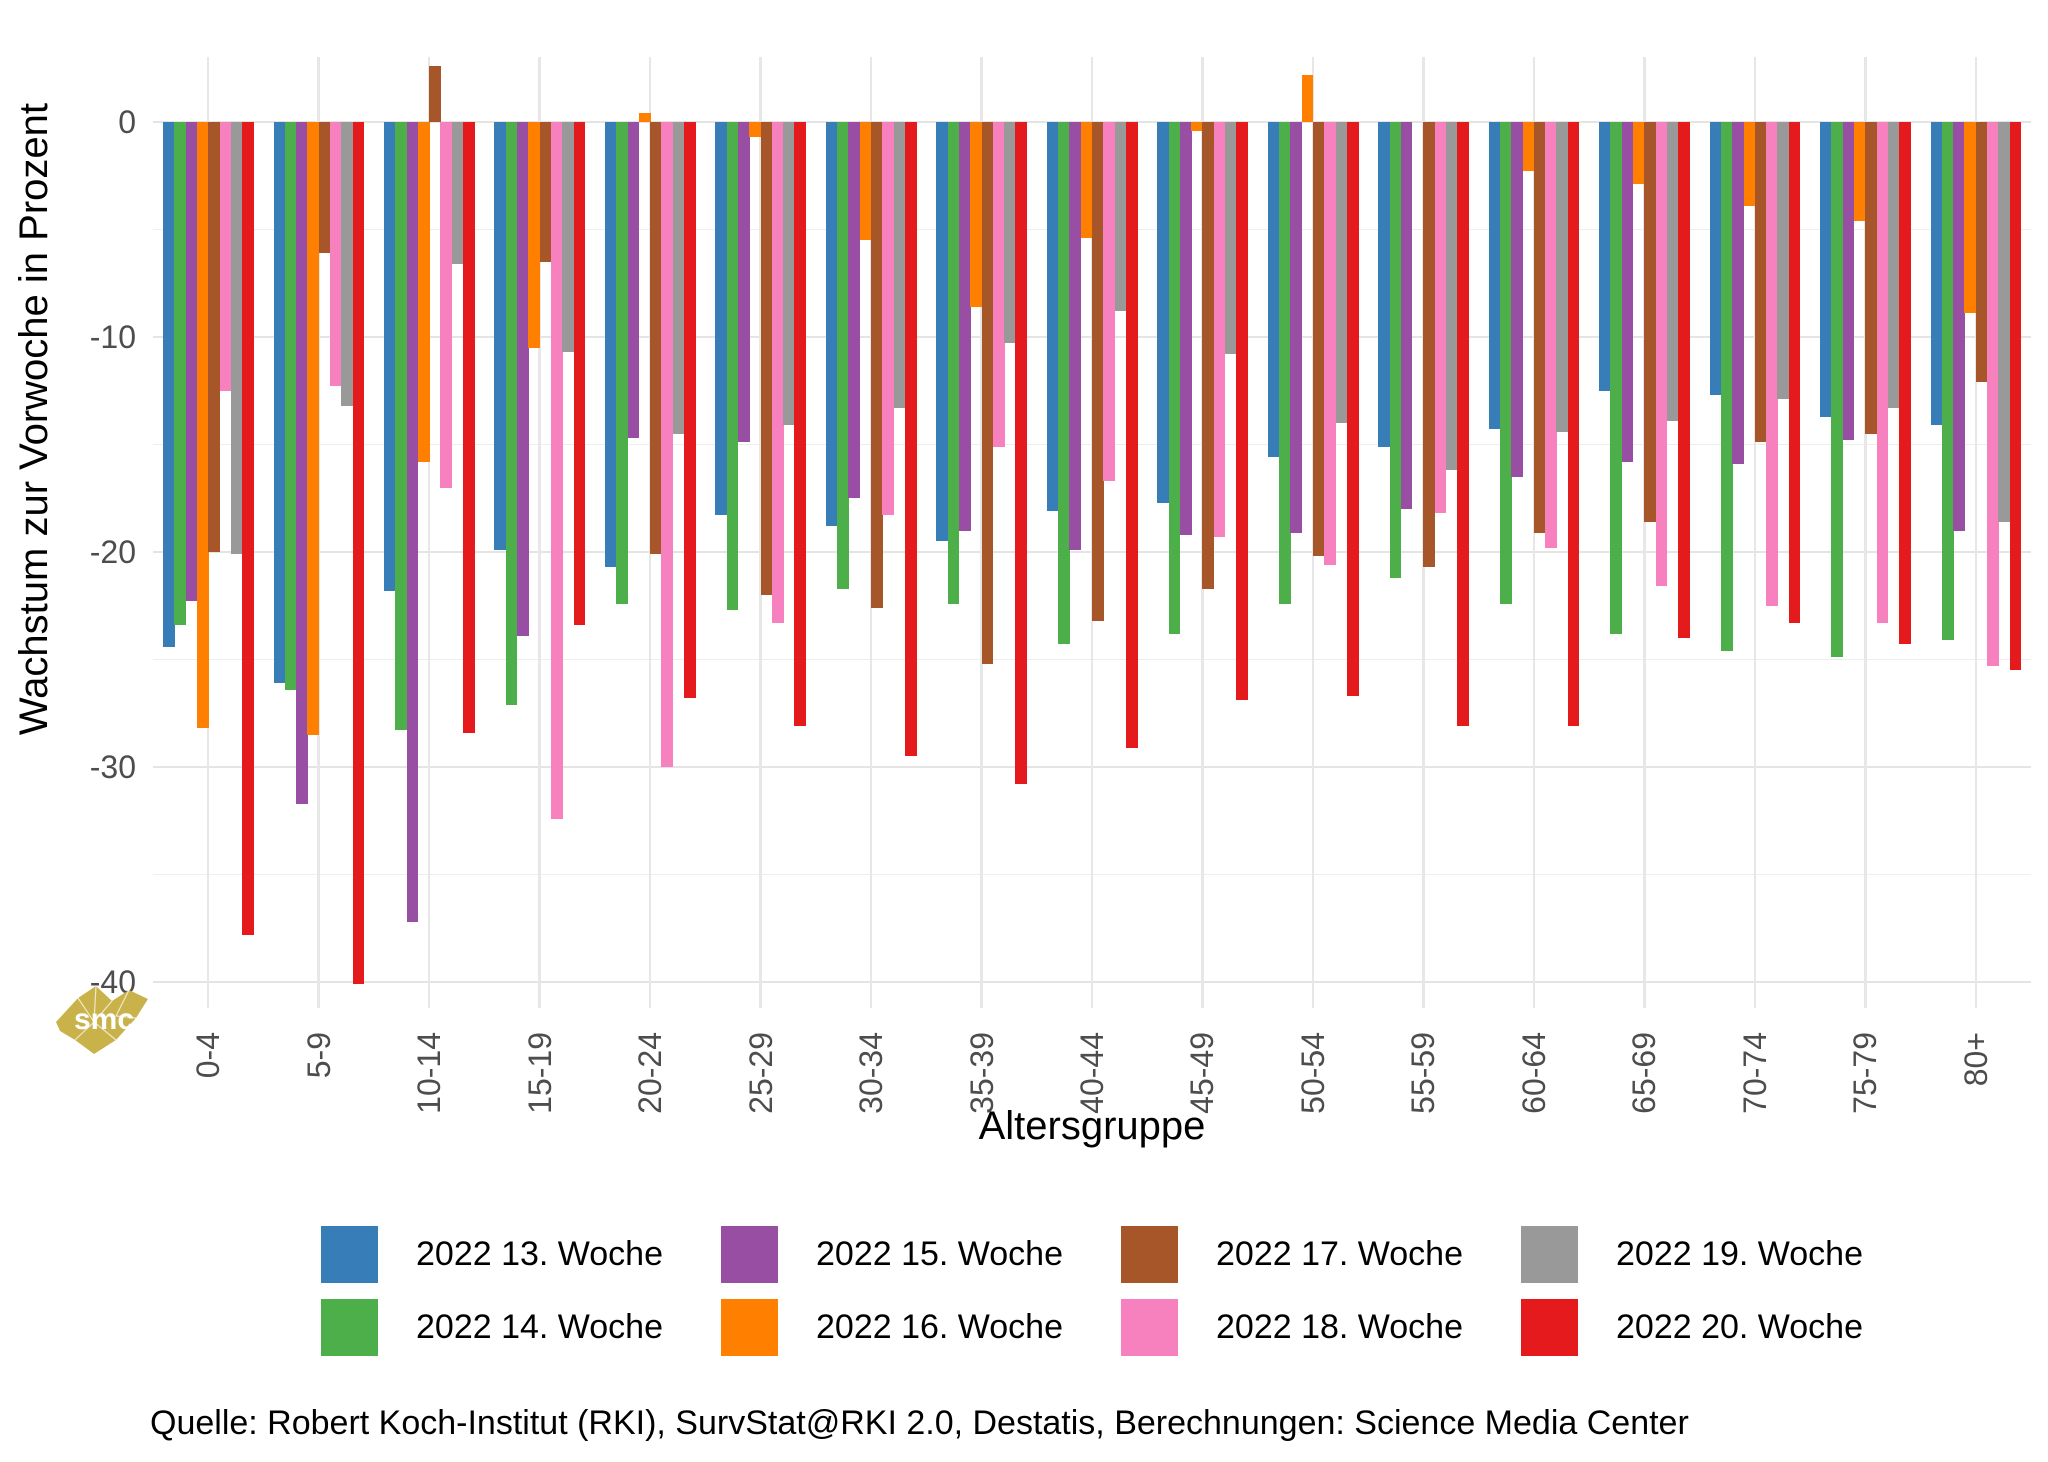 Image resolution: width=2048 pixels, height=1462 pixels. I want to click on smc-logo: smc, so click(102, 1019).